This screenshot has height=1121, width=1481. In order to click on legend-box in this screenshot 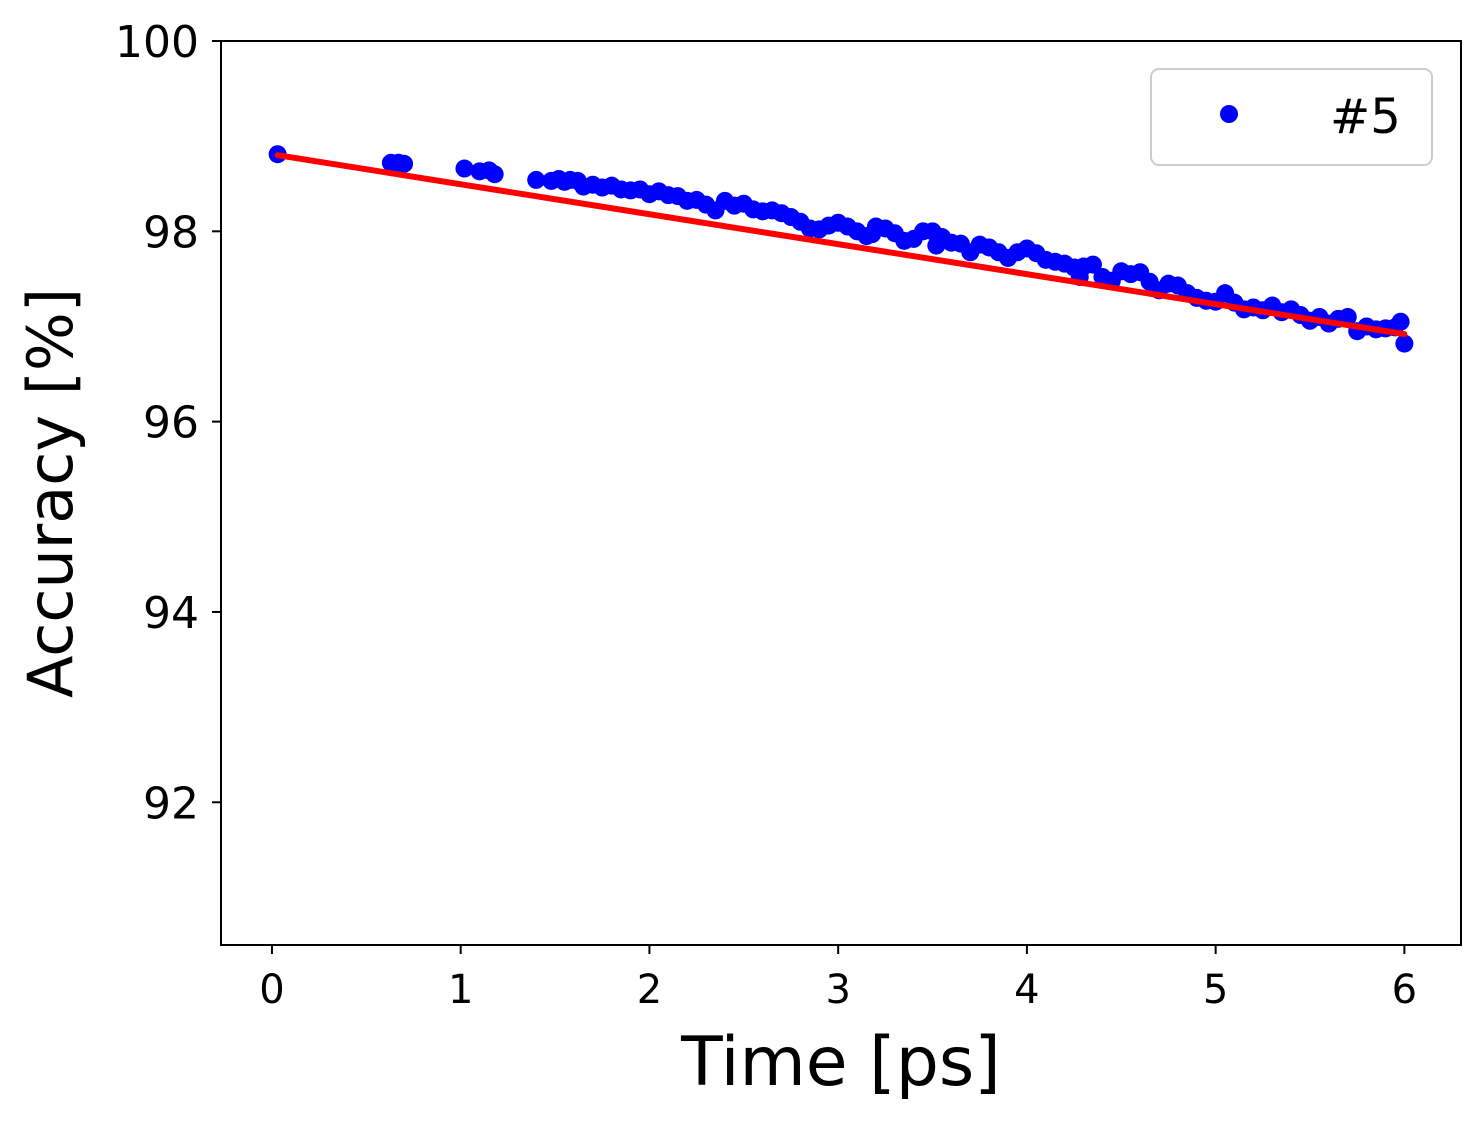, I will do `click(1291, 117)`.